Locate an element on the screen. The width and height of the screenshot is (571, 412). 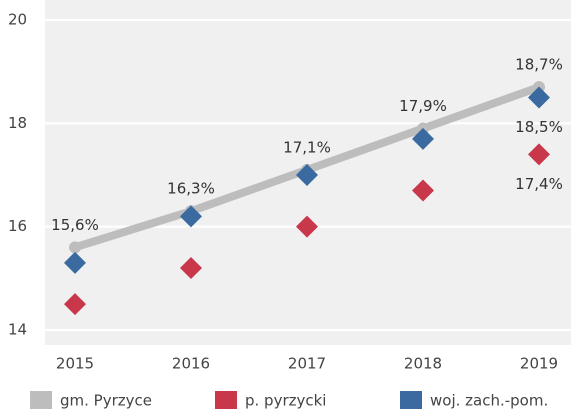
value-label: 18,5% is located at coordinates (539, 127).